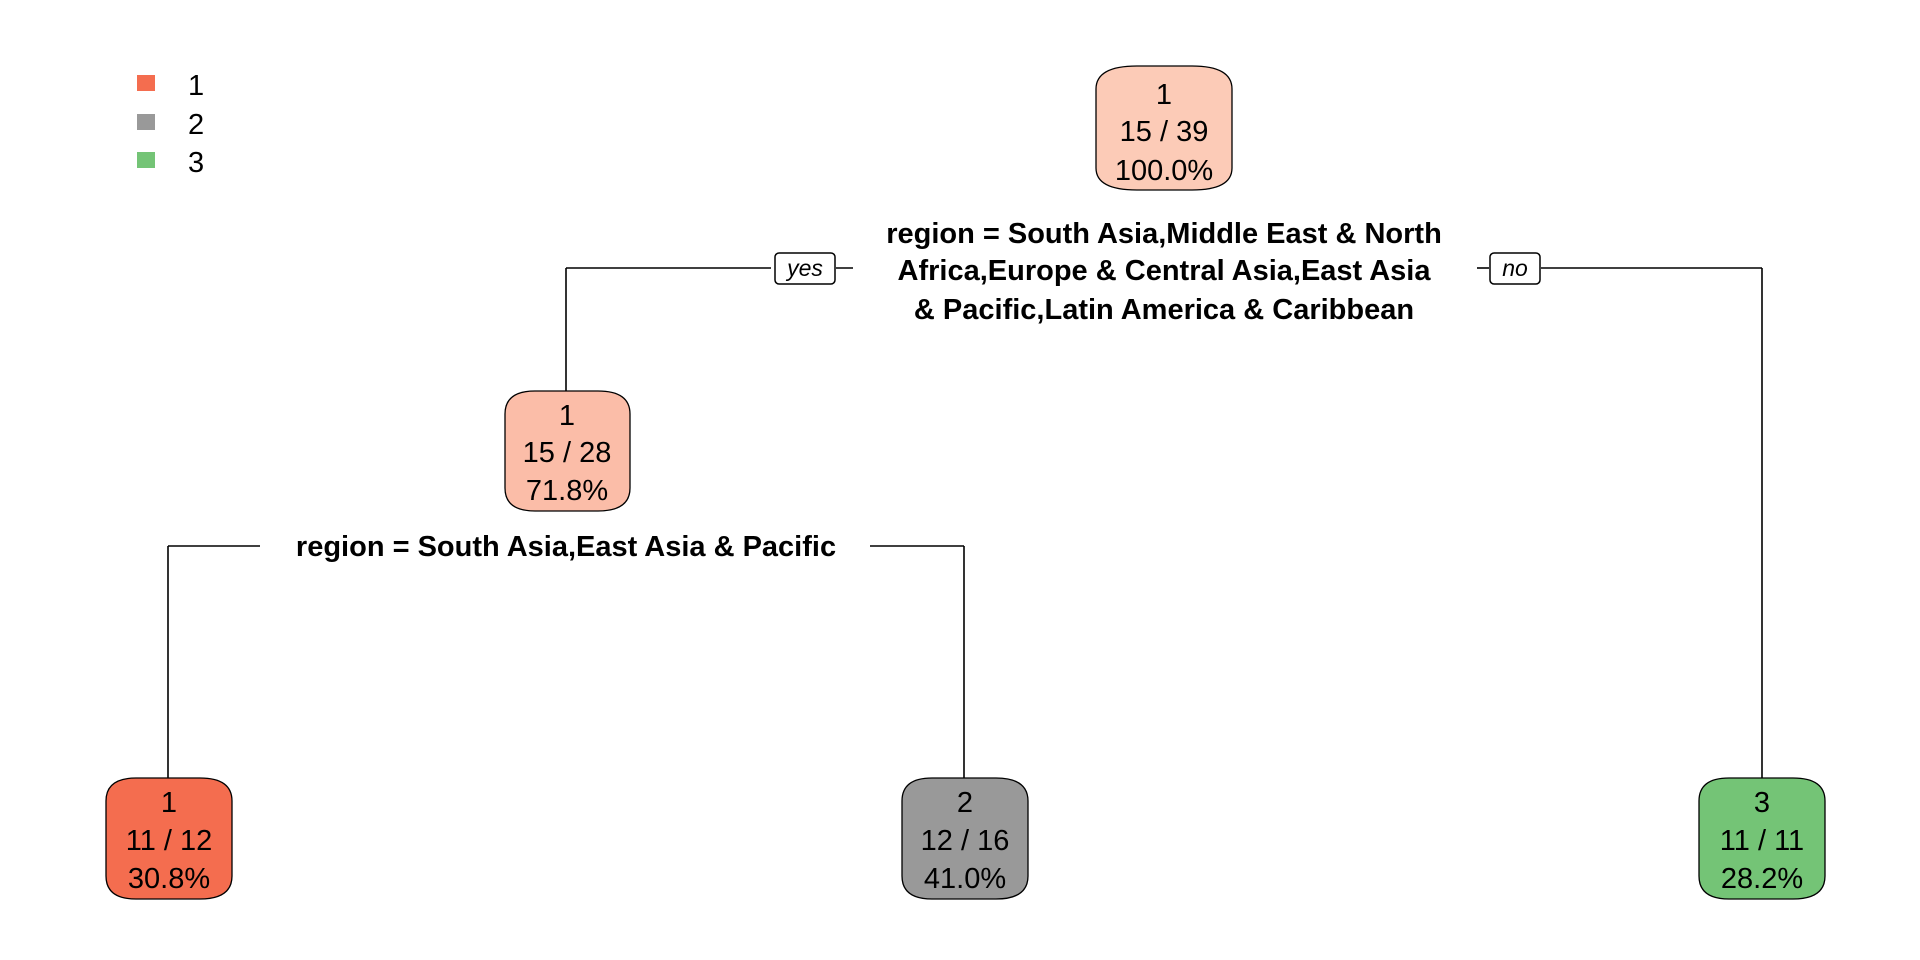 This screenshot has height=960, width=1920. What do you see at coordinates (169, 803) in the screenshot?
I see `node-leaf-1-class: 1` at bounding box center [169, 803].